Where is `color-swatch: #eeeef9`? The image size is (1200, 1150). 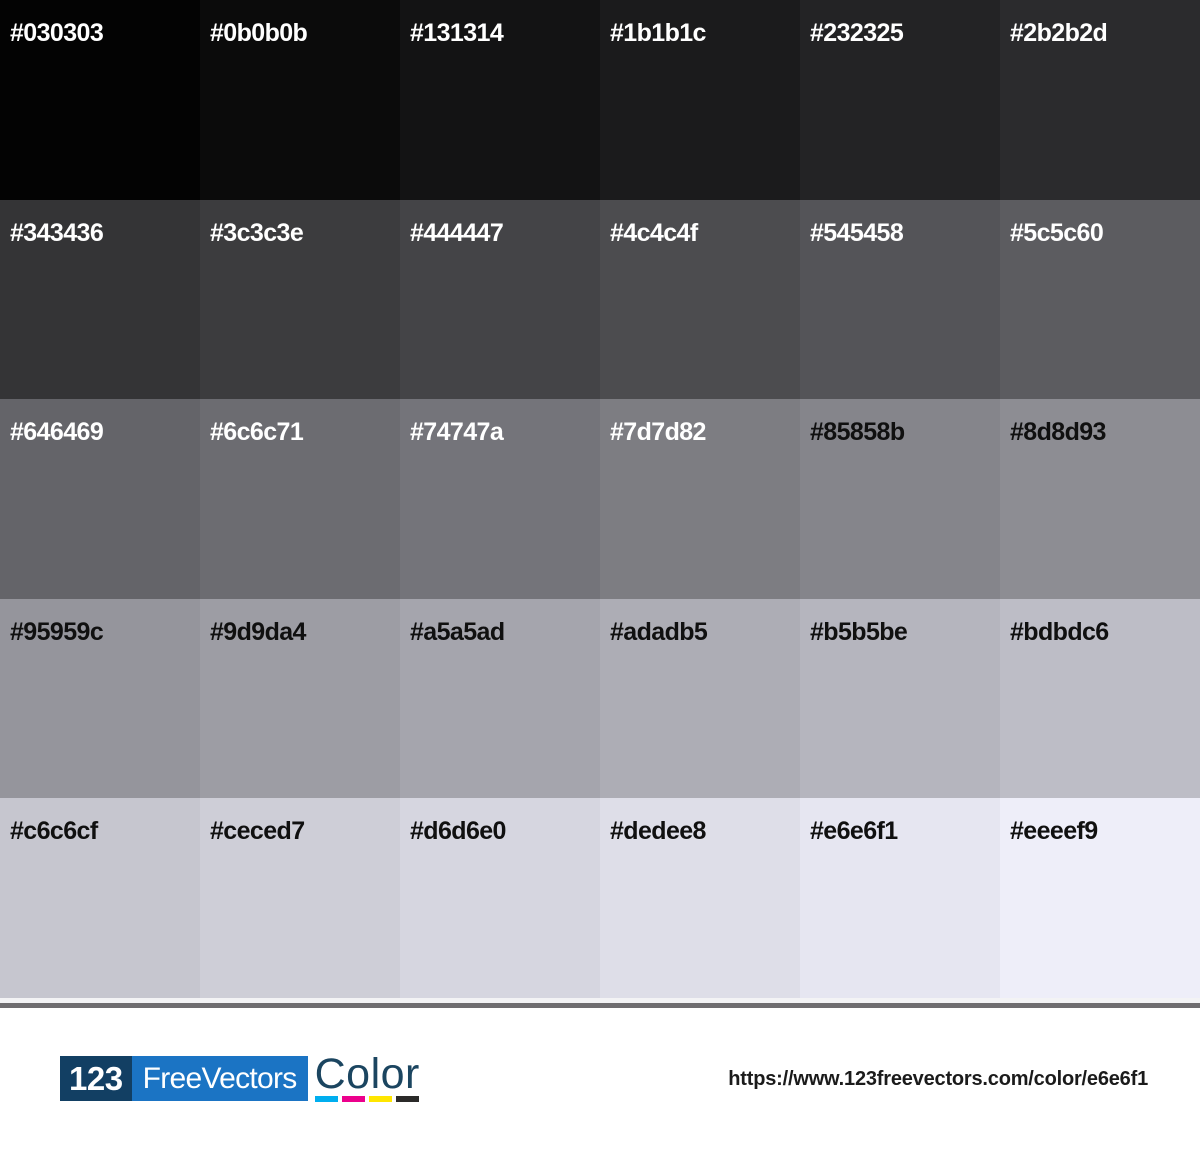 color-swatch: #eeeef9 is located at coordinates (1100, 898).